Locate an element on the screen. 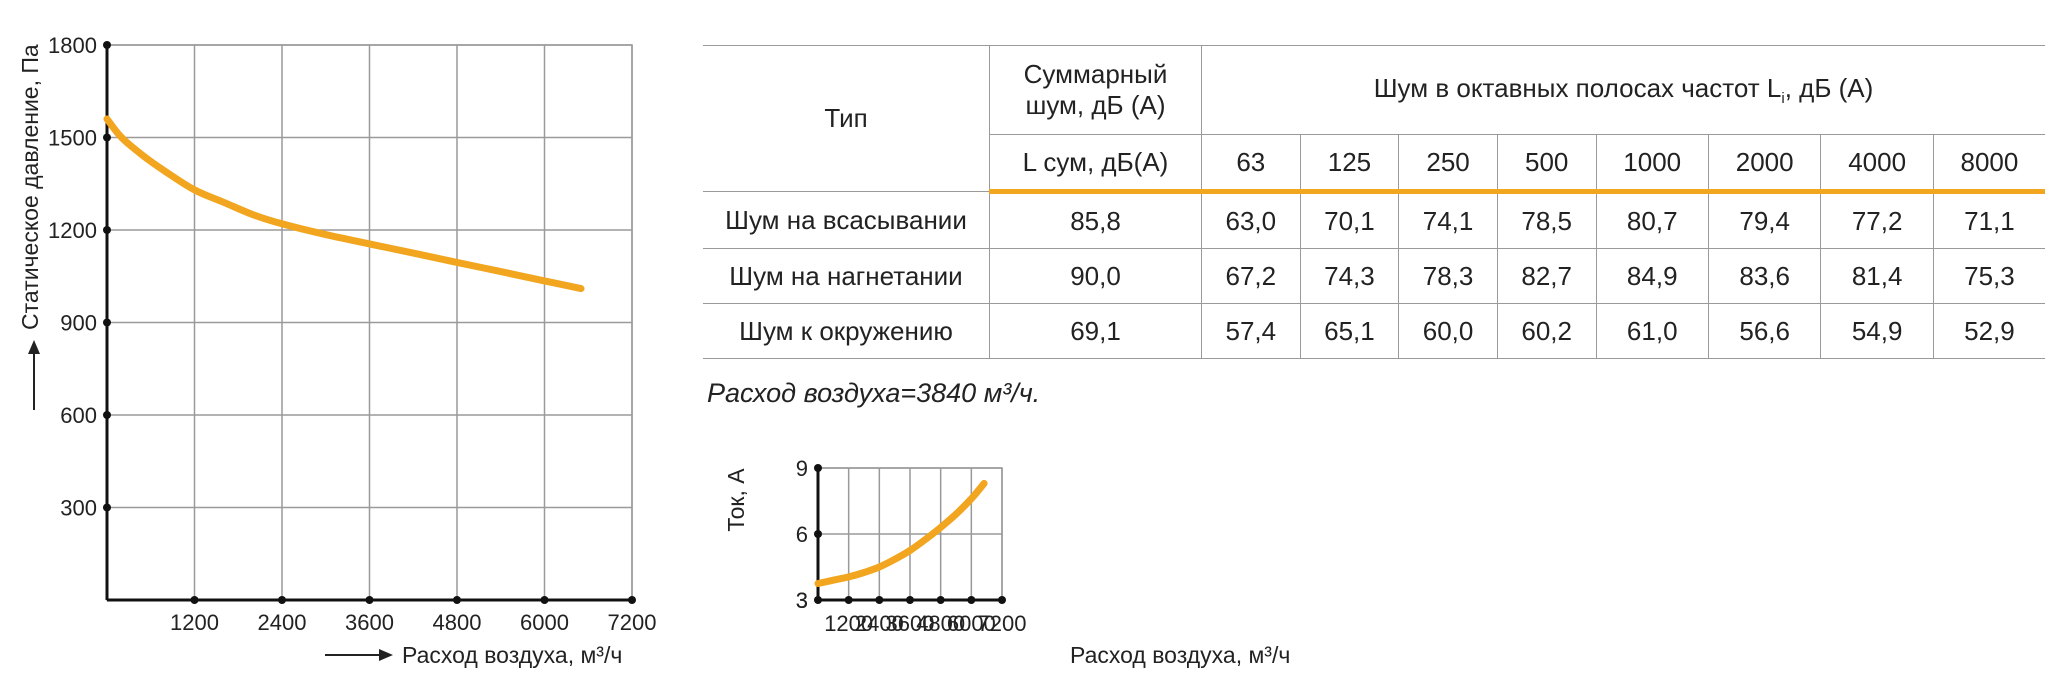 This screenshot has width=2070, height=700. y-tick-label: 1200 is located at coordinates (72, 230).